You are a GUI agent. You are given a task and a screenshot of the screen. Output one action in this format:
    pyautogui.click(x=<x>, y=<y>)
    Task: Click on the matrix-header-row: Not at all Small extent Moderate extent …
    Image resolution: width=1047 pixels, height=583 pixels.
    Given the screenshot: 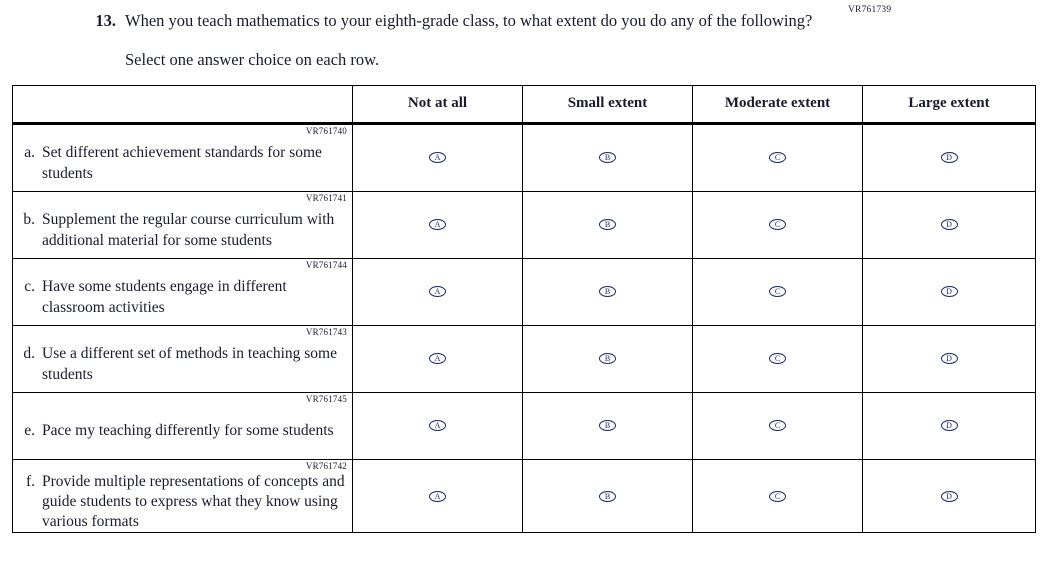 What is the action you would take?
    pyautogui.click(x=524, y=104)
    